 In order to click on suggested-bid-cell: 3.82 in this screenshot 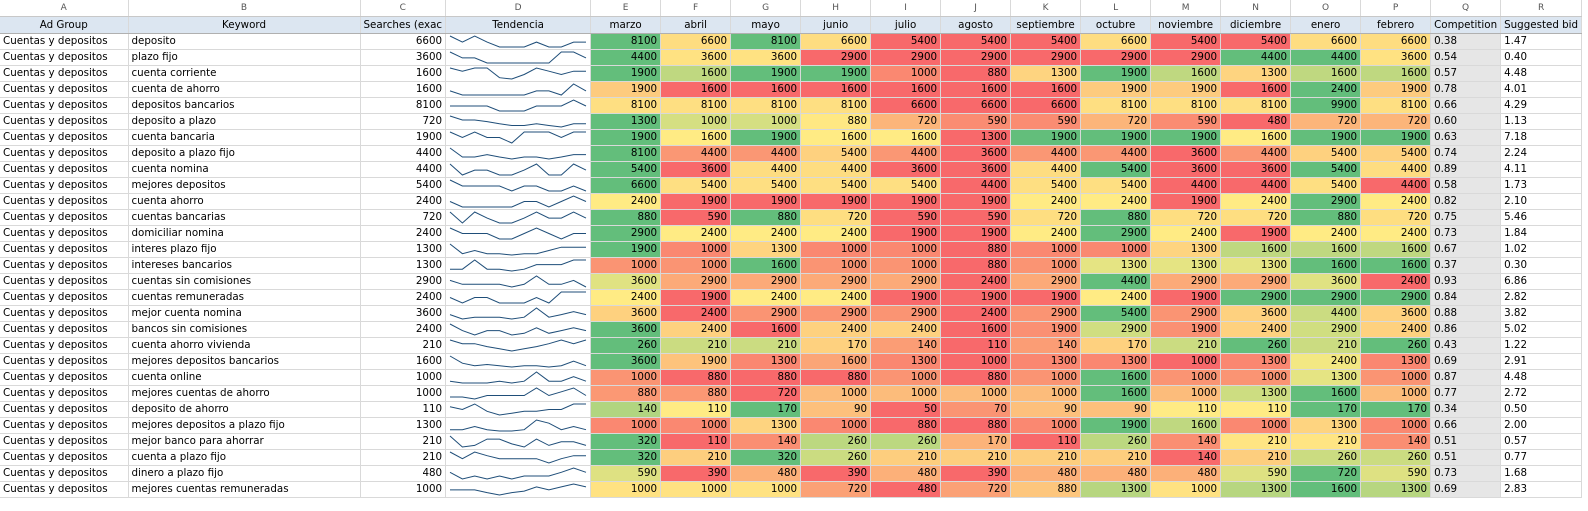, I will do `click(1541, 313)`.